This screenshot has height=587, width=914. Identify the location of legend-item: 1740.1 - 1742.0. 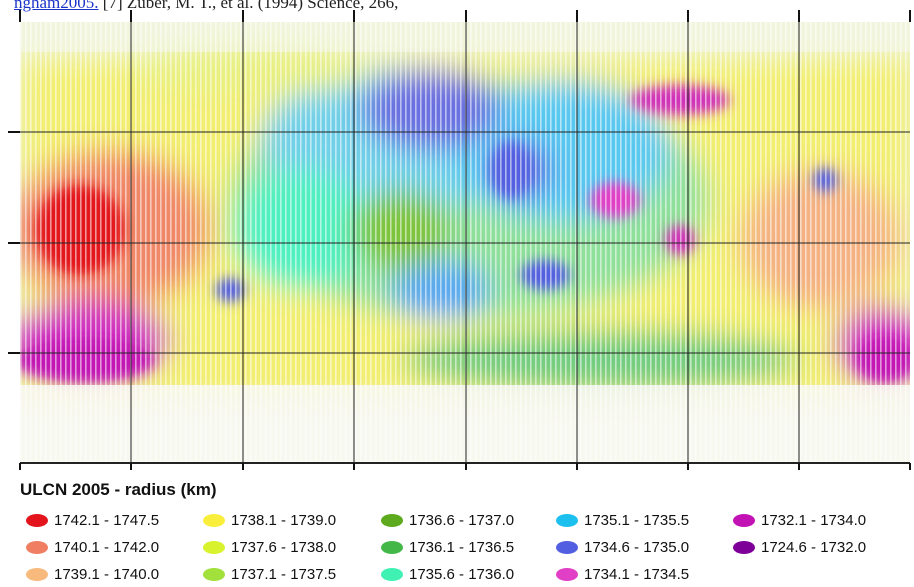
(92, 547).